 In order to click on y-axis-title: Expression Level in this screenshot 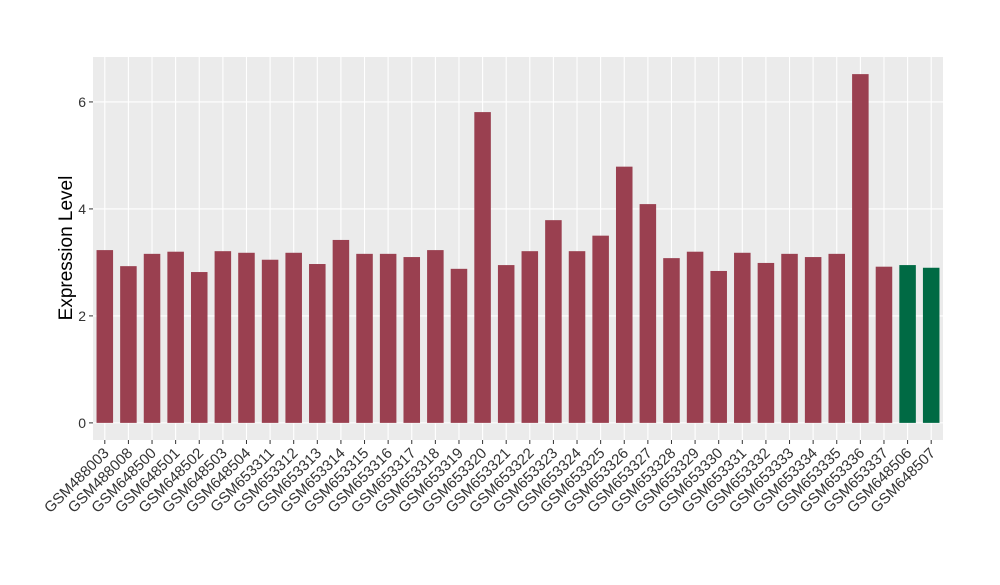, I will do `click(66, 248)`.